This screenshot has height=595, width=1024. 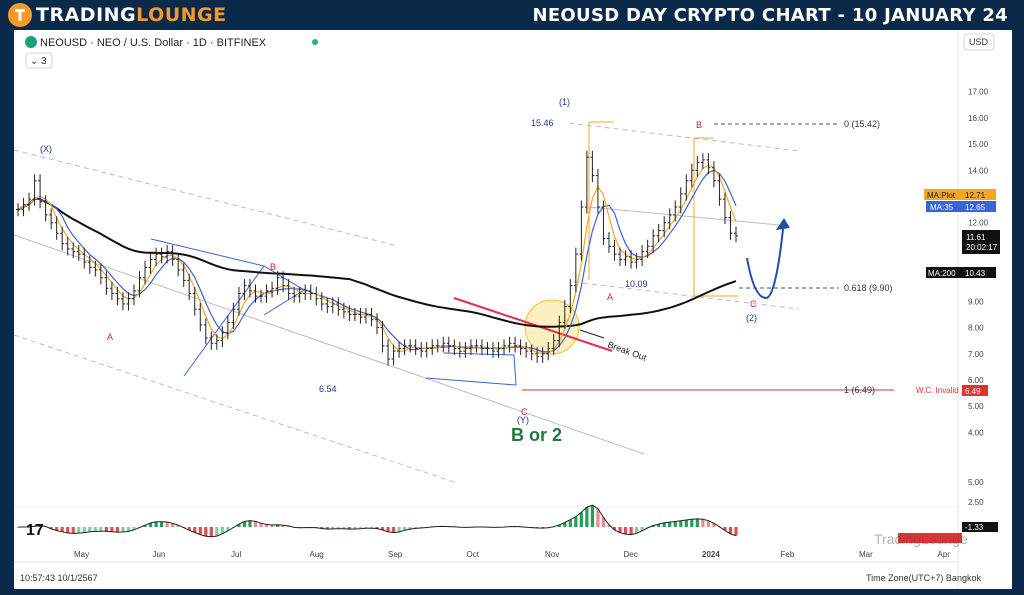 What do you see at coordinates (533, 324) in the screenshot?
I see `breakout-trendline` at bounding box center [533, 324].